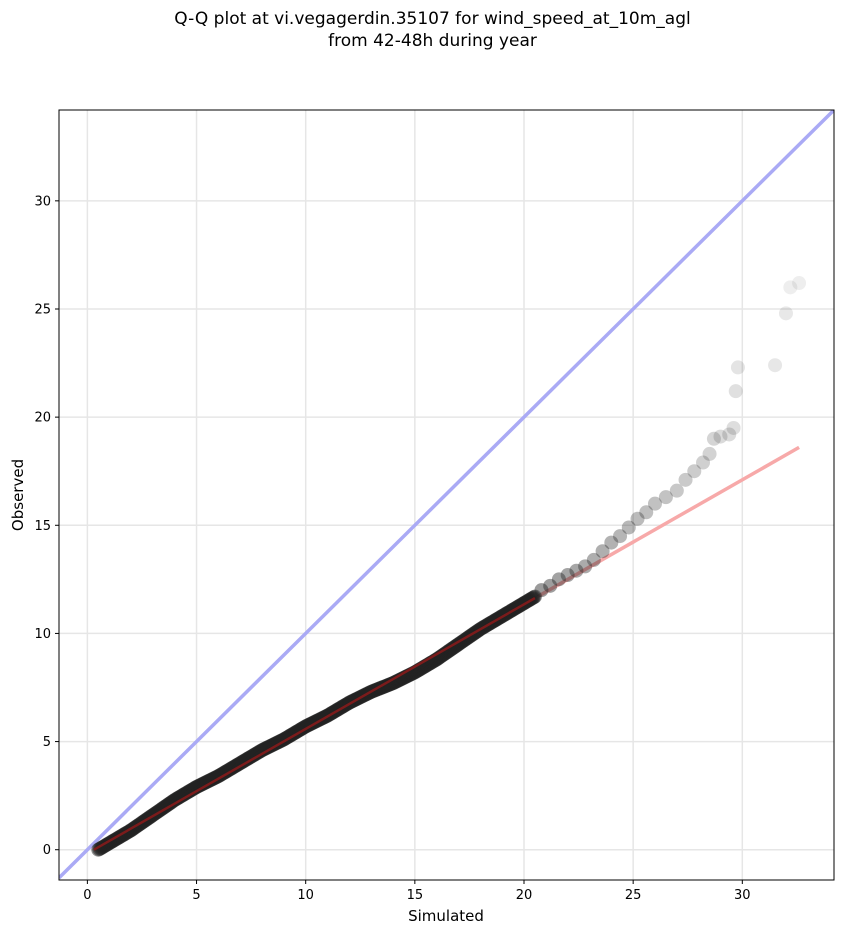 The width and height of the screenshot is (843, 934). I want to click on y-axis-label: Observed, so click(18, 495).